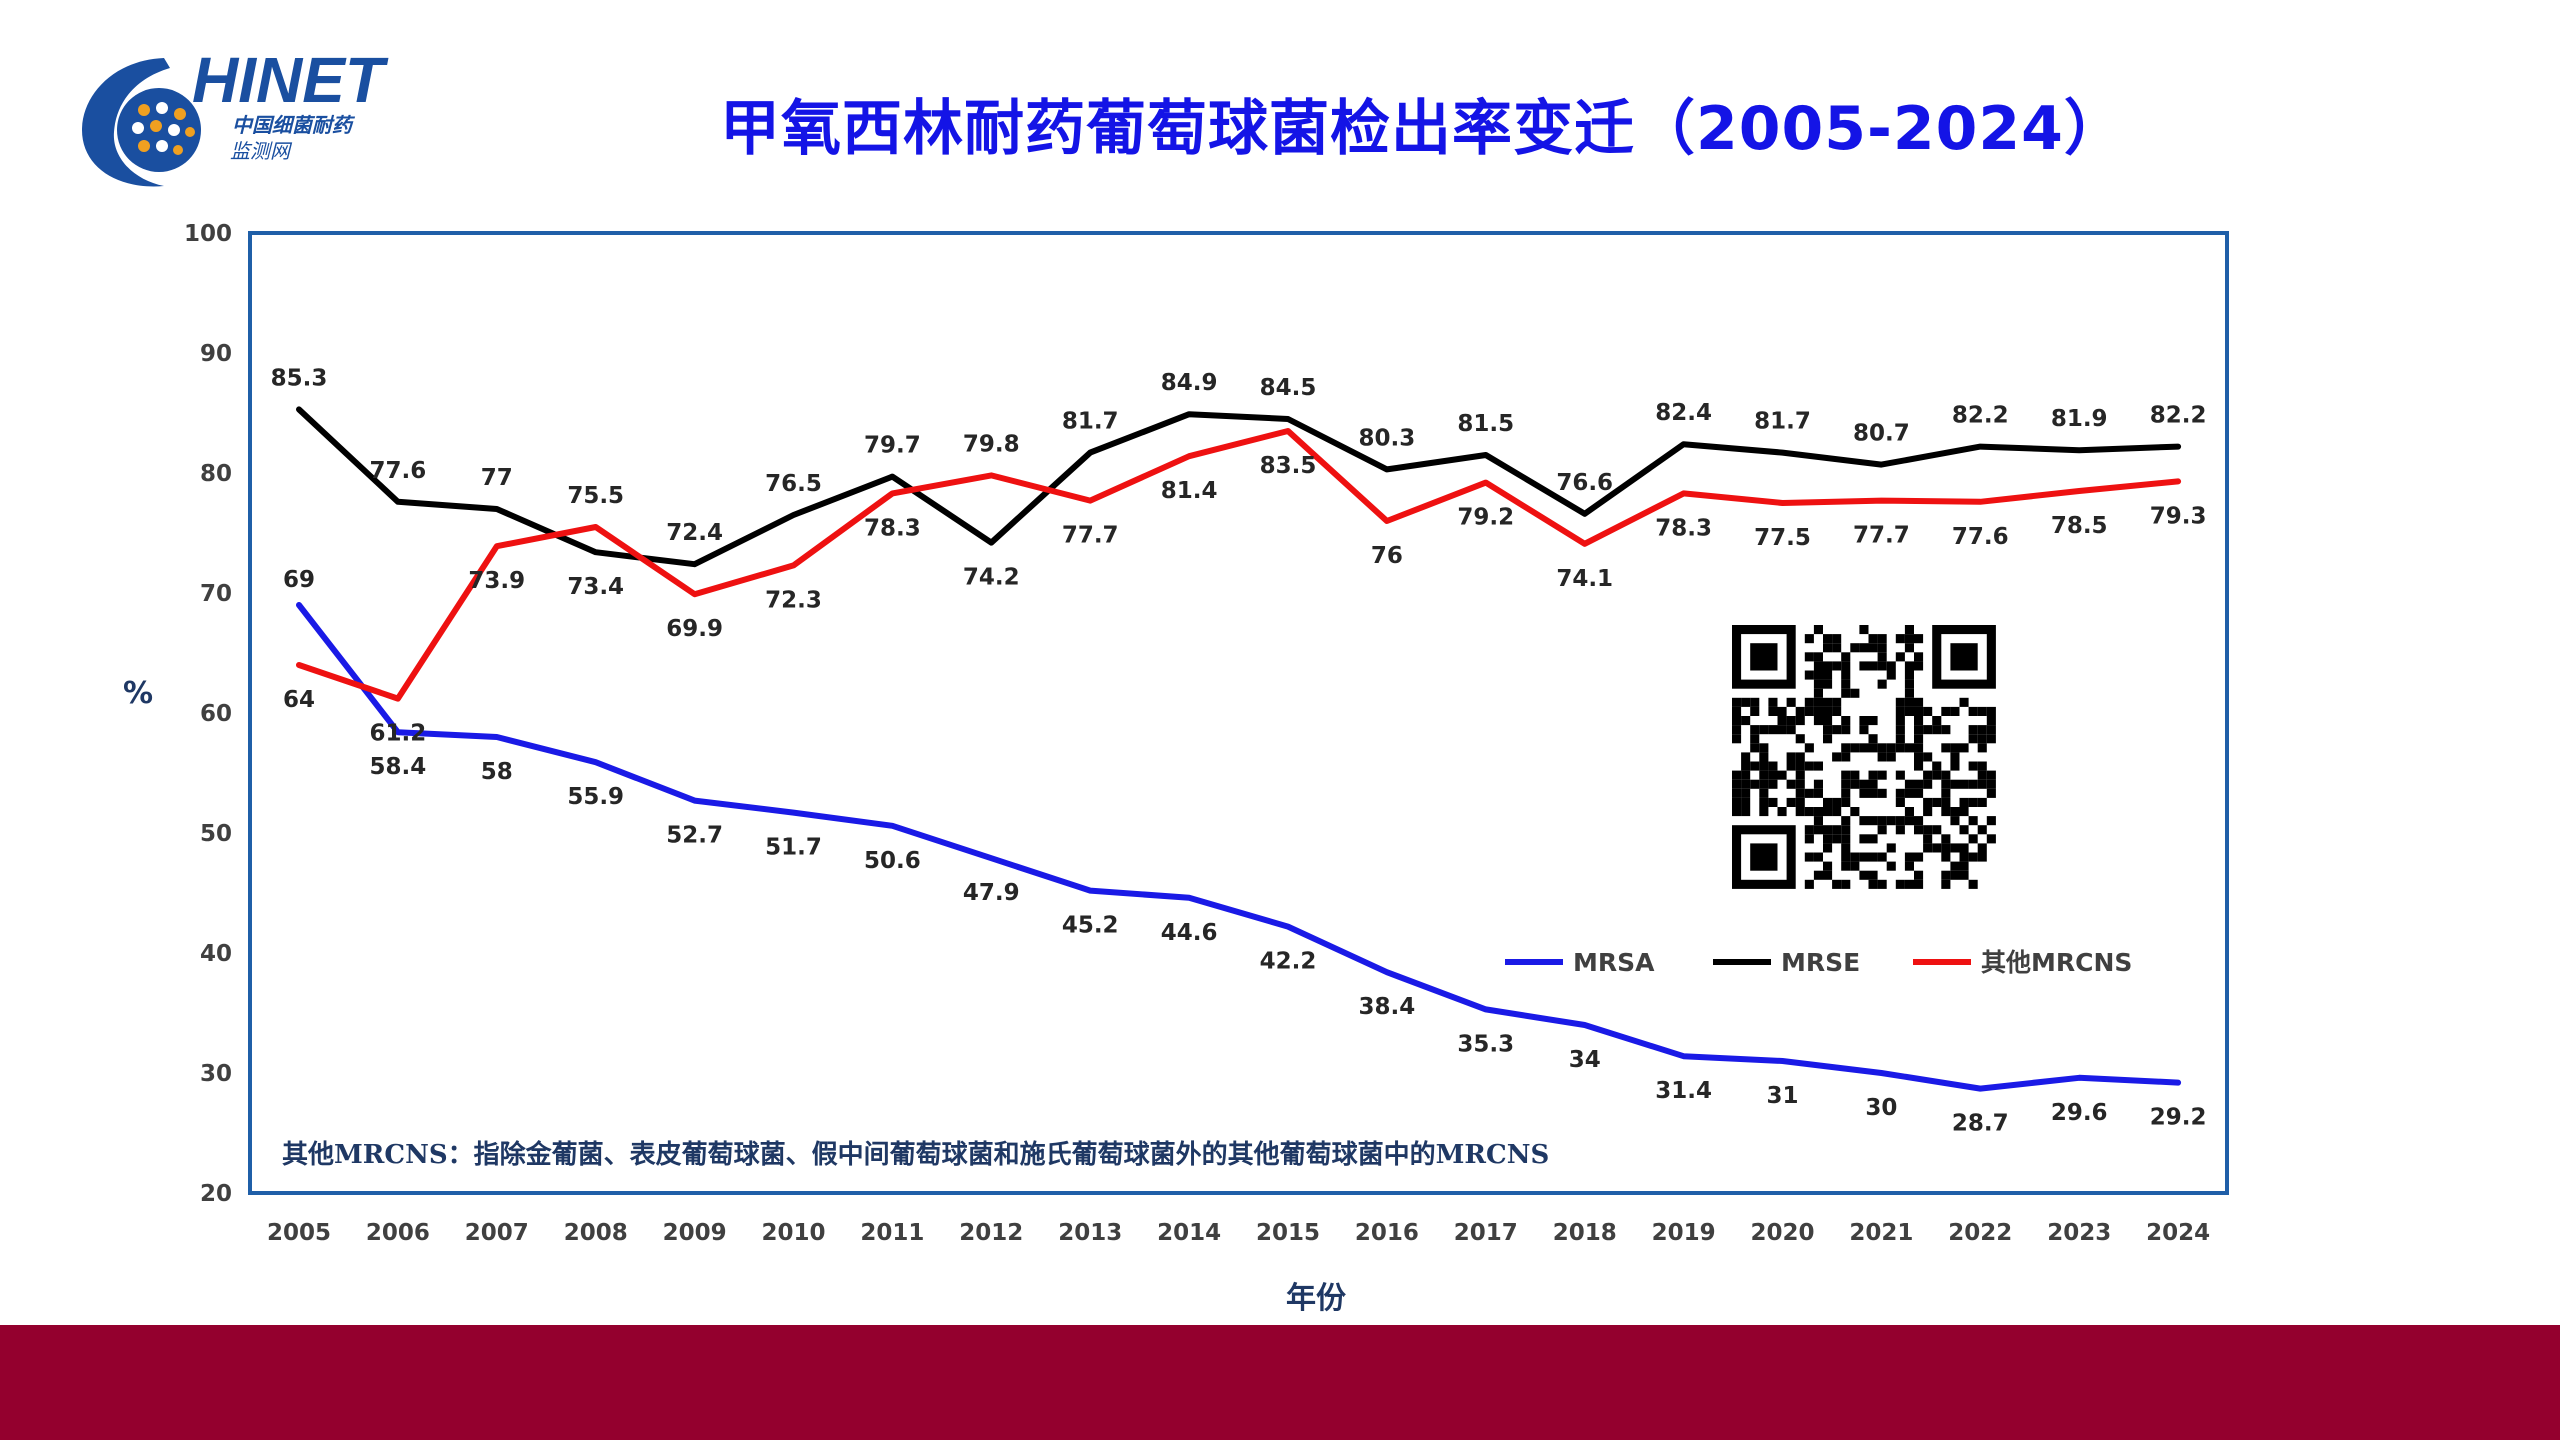 This screenshot has width=2560, height=1440. Describe the element at coordinates (595, 496) in the screenshot. I see `data-label-mrcns: 75.5` at that location.